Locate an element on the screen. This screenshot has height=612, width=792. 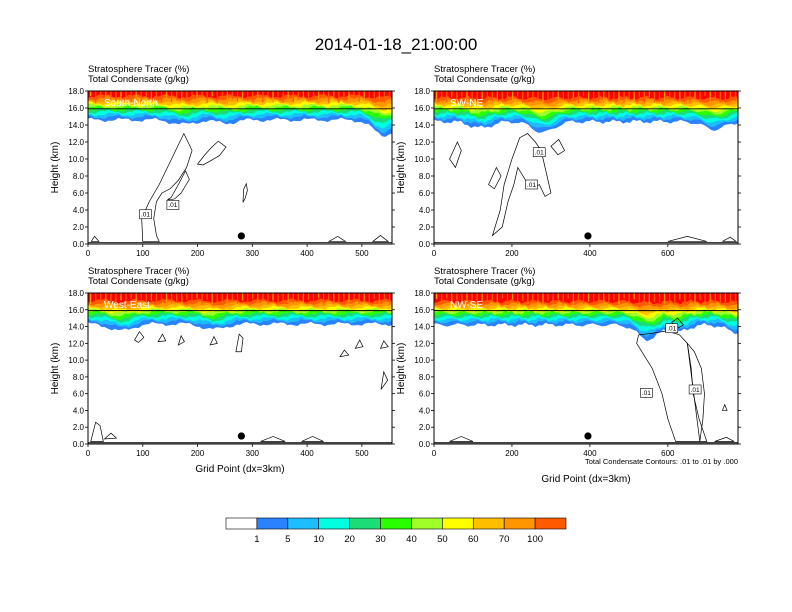
x-tick-label: 600 is located at coordinates (668, 453).